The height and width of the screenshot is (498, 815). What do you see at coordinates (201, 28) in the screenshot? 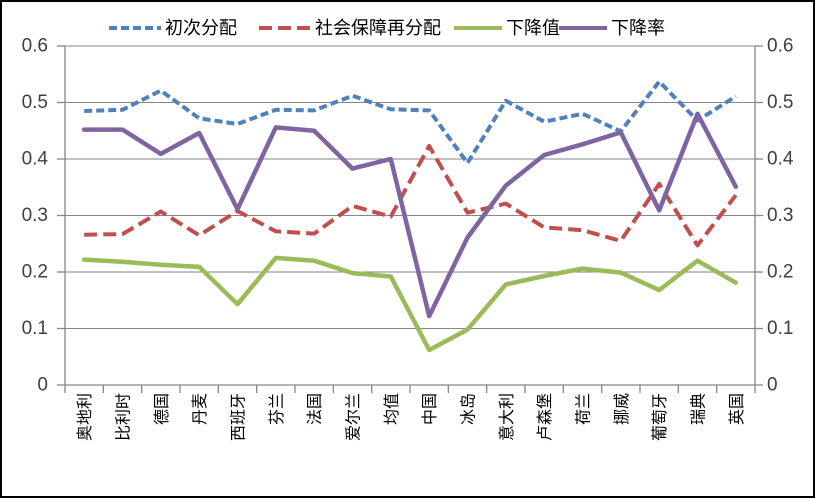
I see `legend-label-0: 初次分配` at bounding box center [201, 28].